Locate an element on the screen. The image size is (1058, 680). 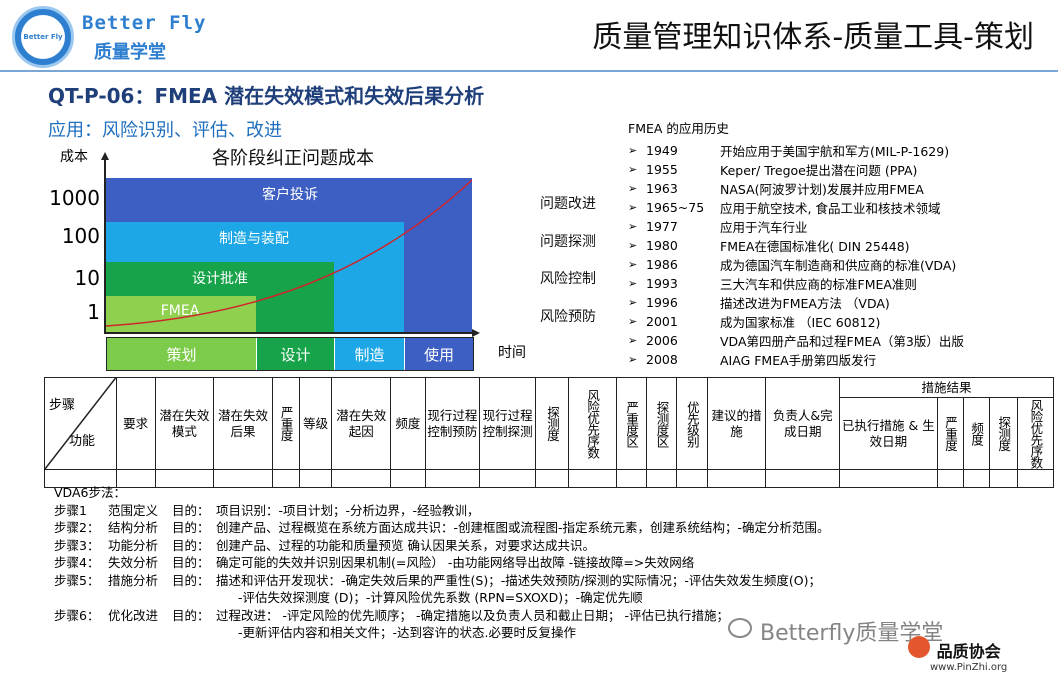
header-detection: 探测度 is located at coordinates (552, 423).